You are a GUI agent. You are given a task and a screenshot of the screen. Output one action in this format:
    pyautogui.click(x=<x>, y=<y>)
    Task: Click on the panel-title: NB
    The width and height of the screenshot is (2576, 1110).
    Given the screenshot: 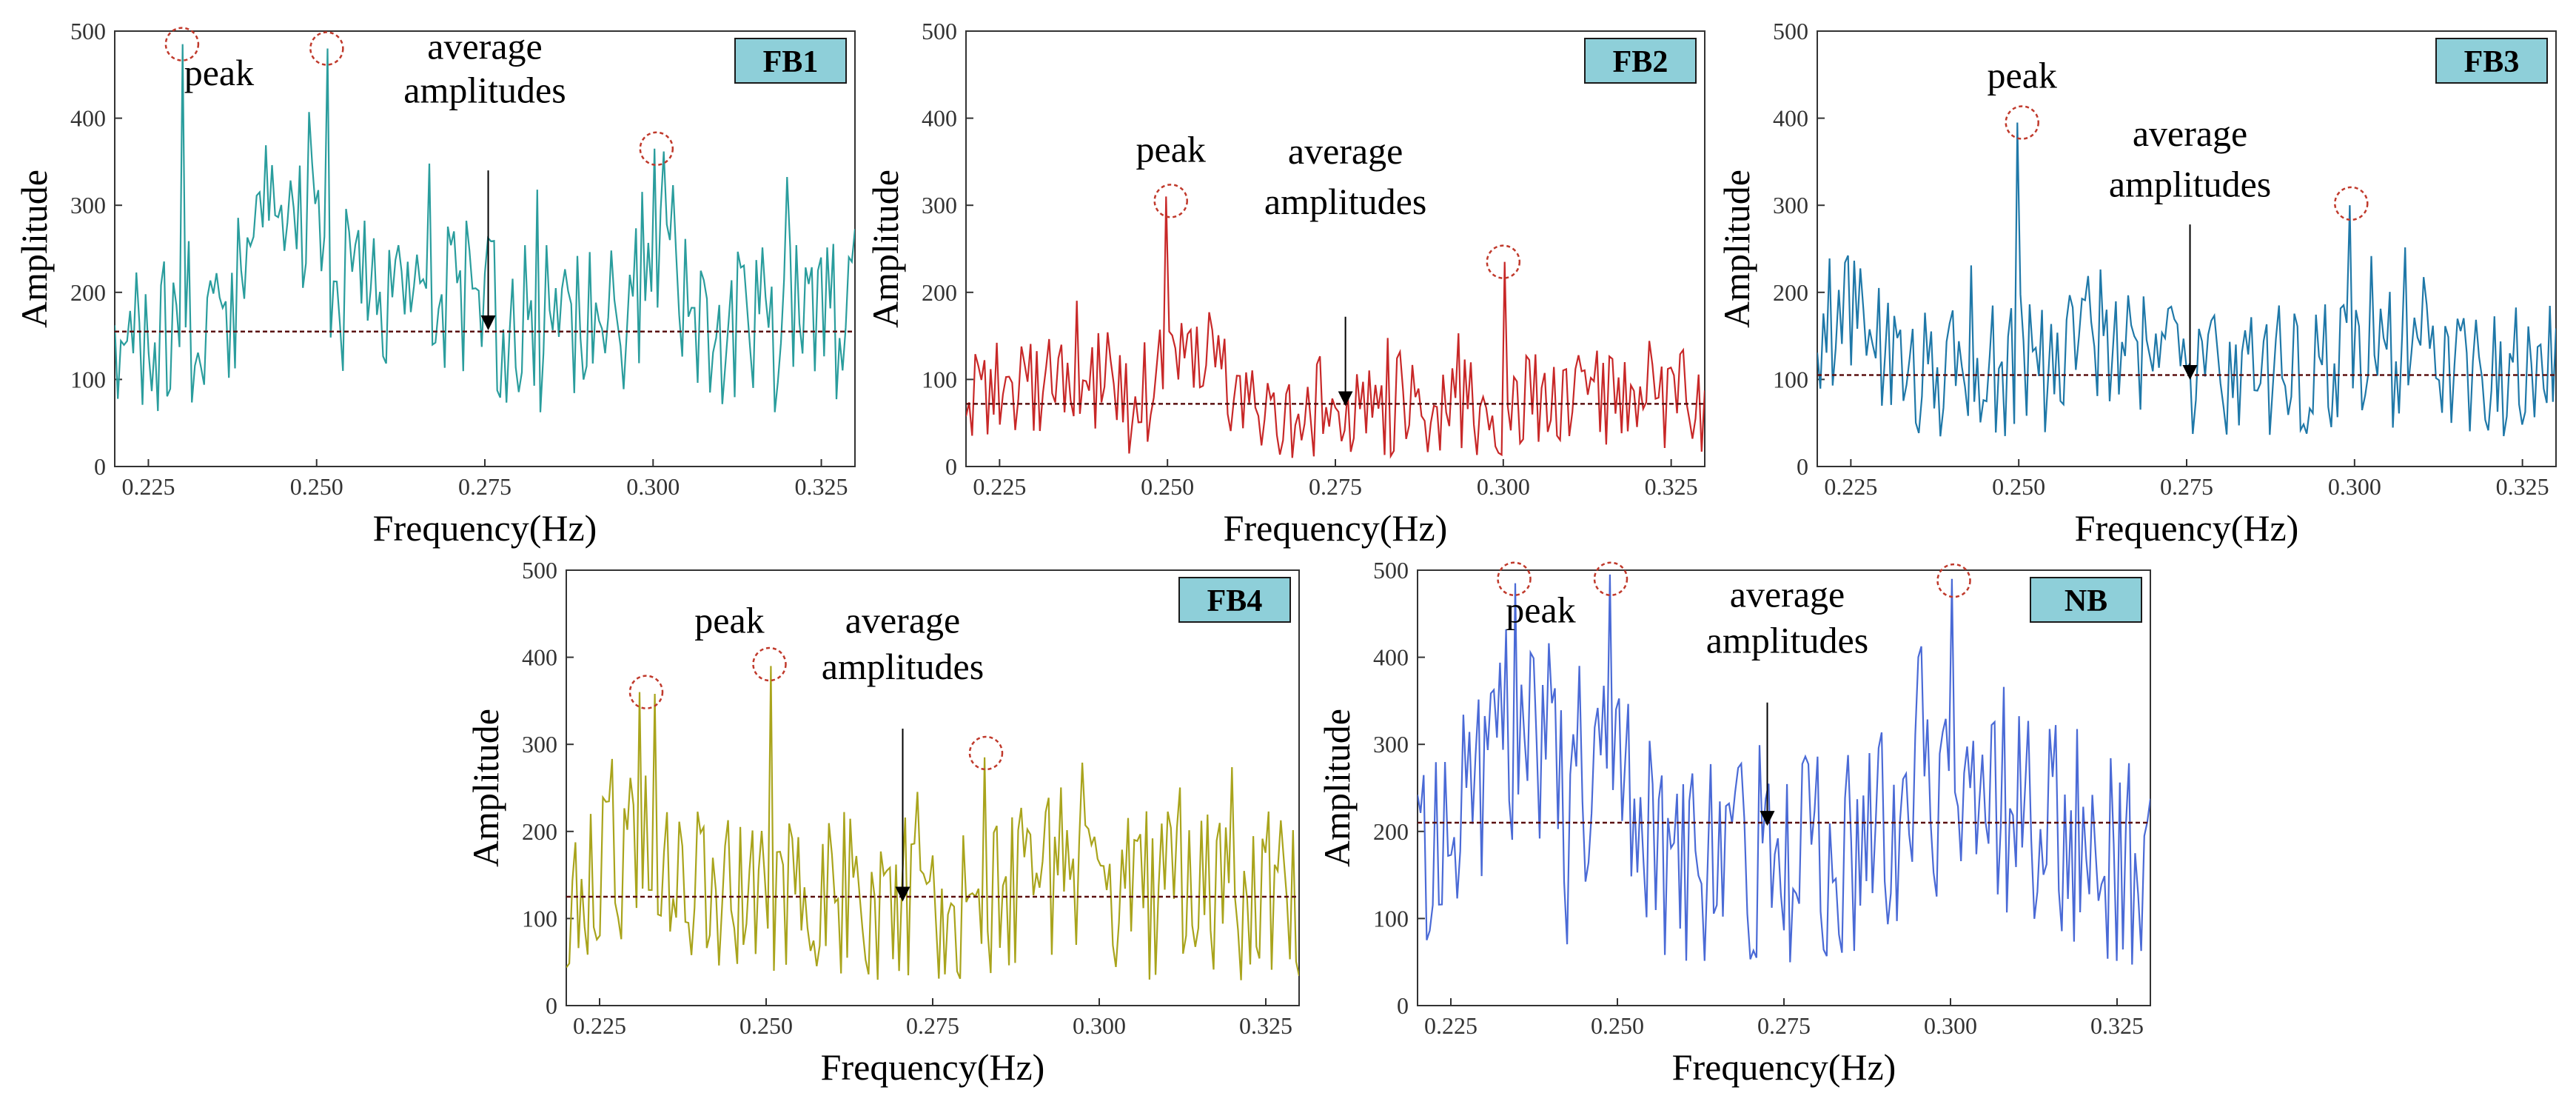 What is the action you would take?
    pyautogui.click(x=2086, y=601)
    